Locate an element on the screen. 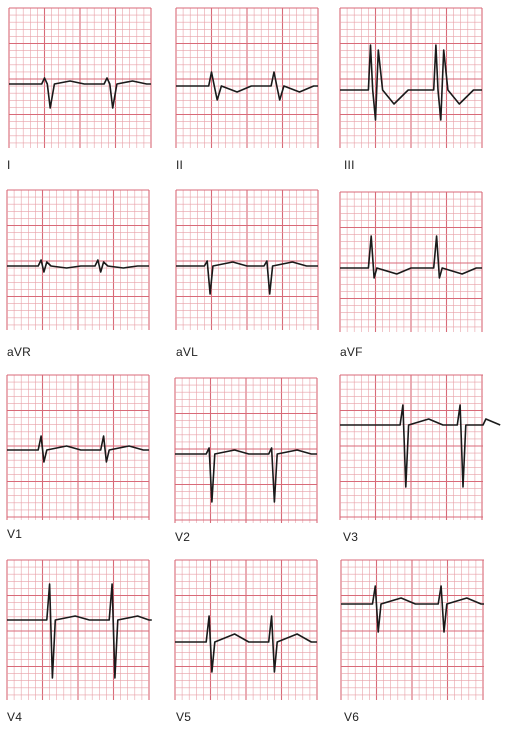 The width and height of the screenshot is (505, 731). ecg-panel-avl is located at coordinates (247, 259).